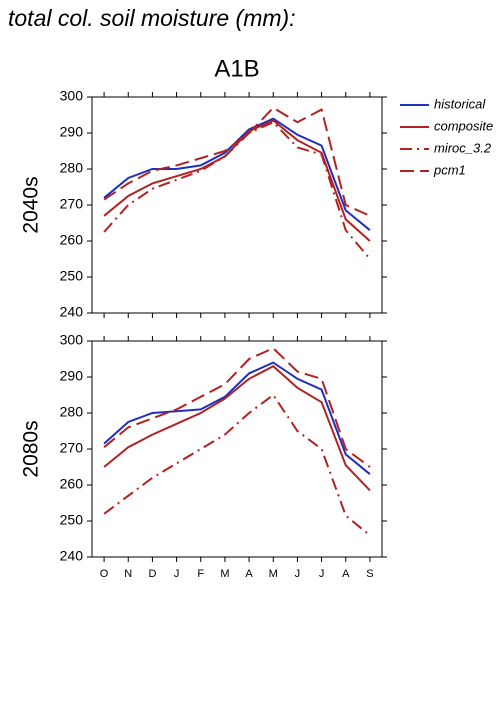  I want to click on legend-label: historical, so click(460, 103).